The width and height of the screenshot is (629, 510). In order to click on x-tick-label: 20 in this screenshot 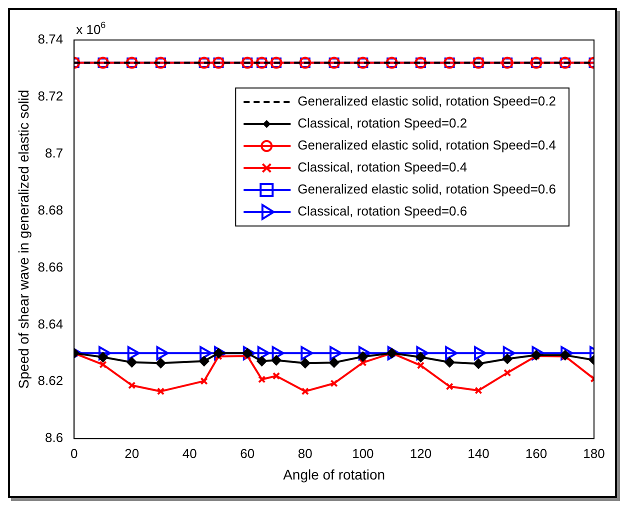, I will do `click(132, 453)`.